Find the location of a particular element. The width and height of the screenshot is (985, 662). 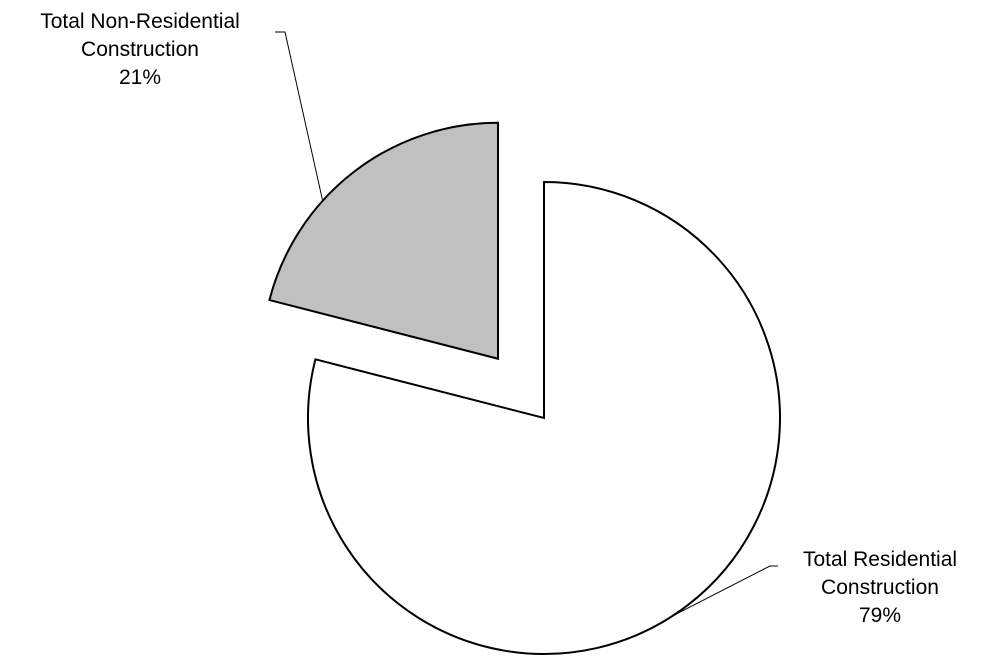

data-label-residential: Total Residential Construction 79% is located at coordinates (880, 587).